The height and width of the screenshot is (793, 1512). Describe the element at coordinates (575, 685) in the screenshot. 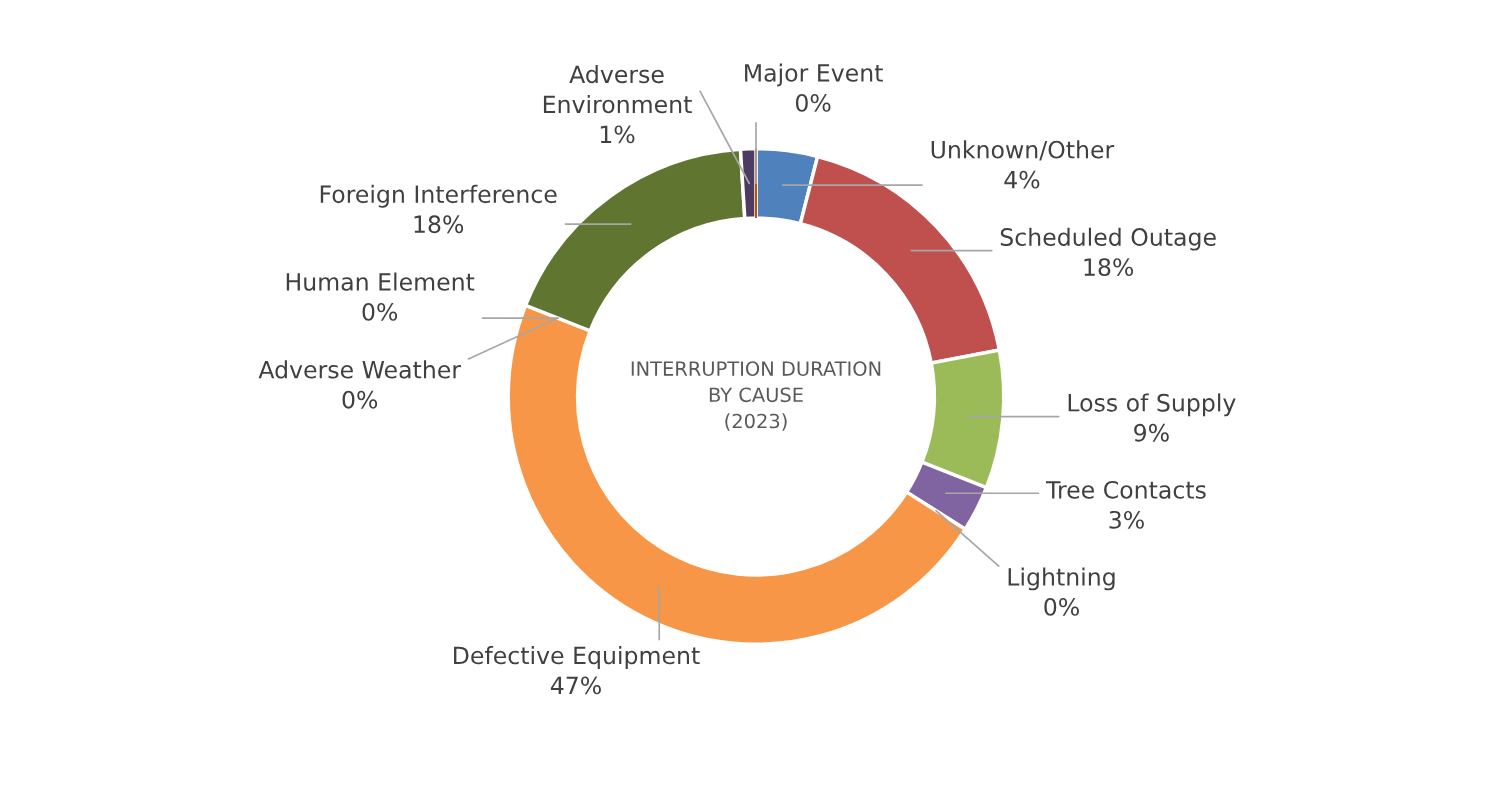

I see `data-label: 47%` at that location.